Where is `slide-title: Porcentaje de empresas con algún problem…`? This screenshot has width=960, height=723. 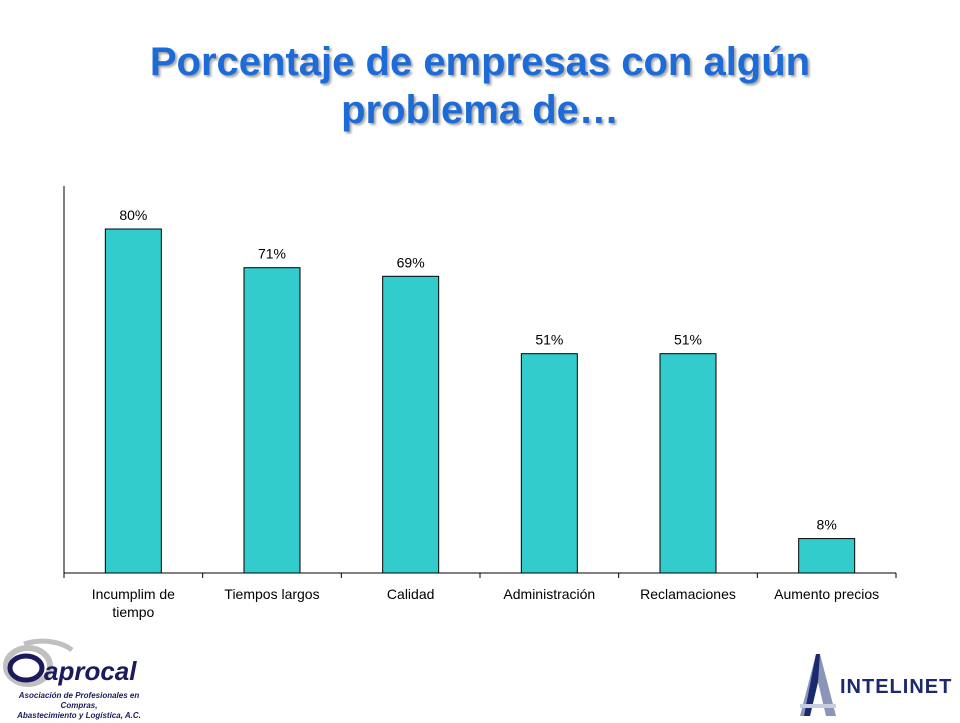 slide-title: Porcentaje de empresas con algún problem… is located at coordinates (480, 86).